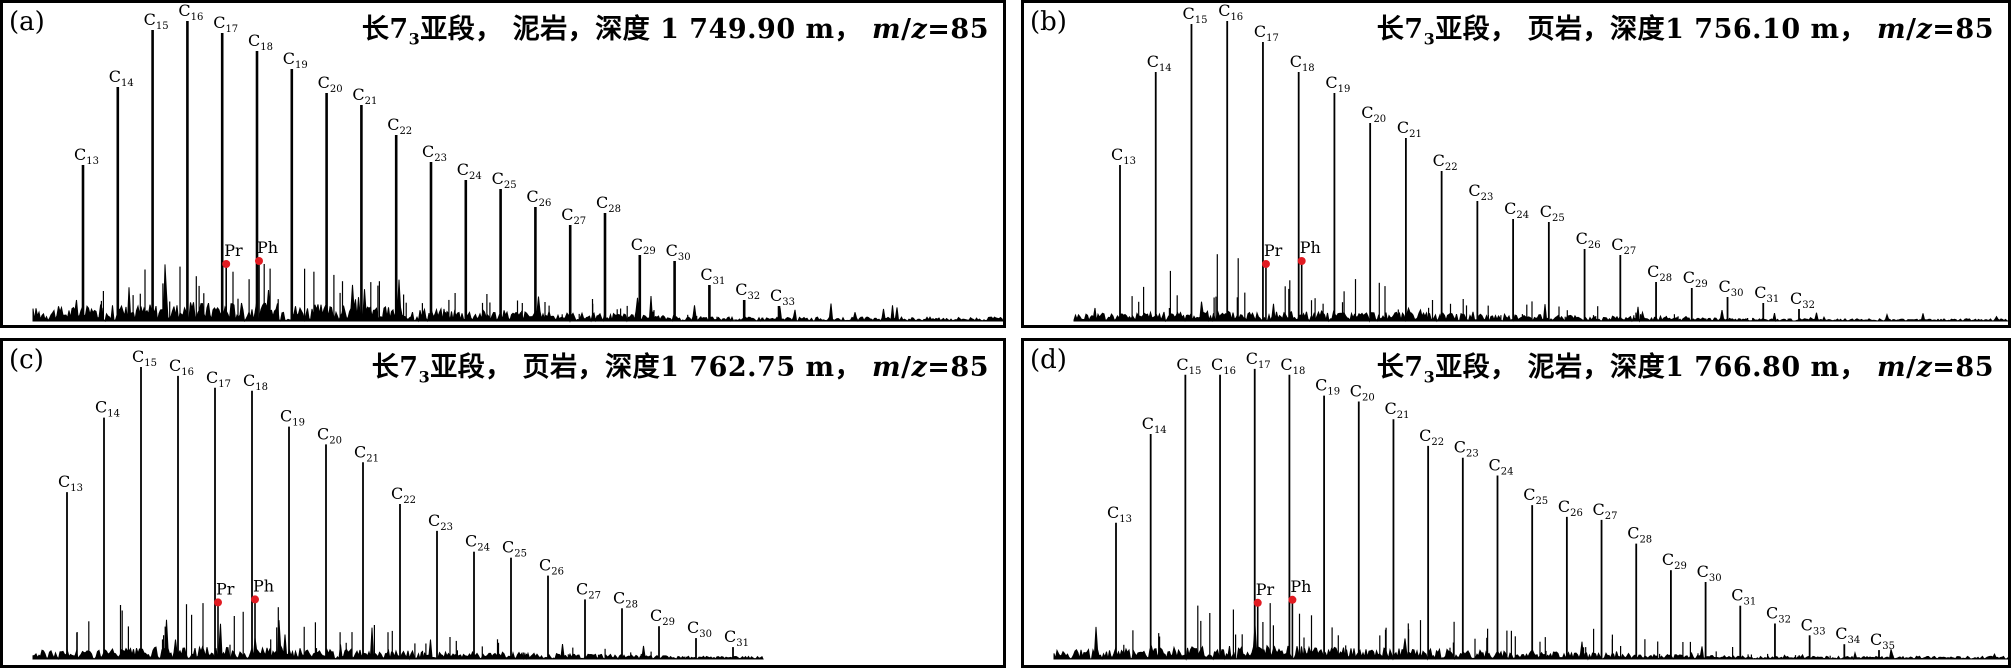 This screenshot has width=2011, height=668. Describe the element at coordinates (231, 29) in the screenshot. I see `peak-label-number: 17` at that location.